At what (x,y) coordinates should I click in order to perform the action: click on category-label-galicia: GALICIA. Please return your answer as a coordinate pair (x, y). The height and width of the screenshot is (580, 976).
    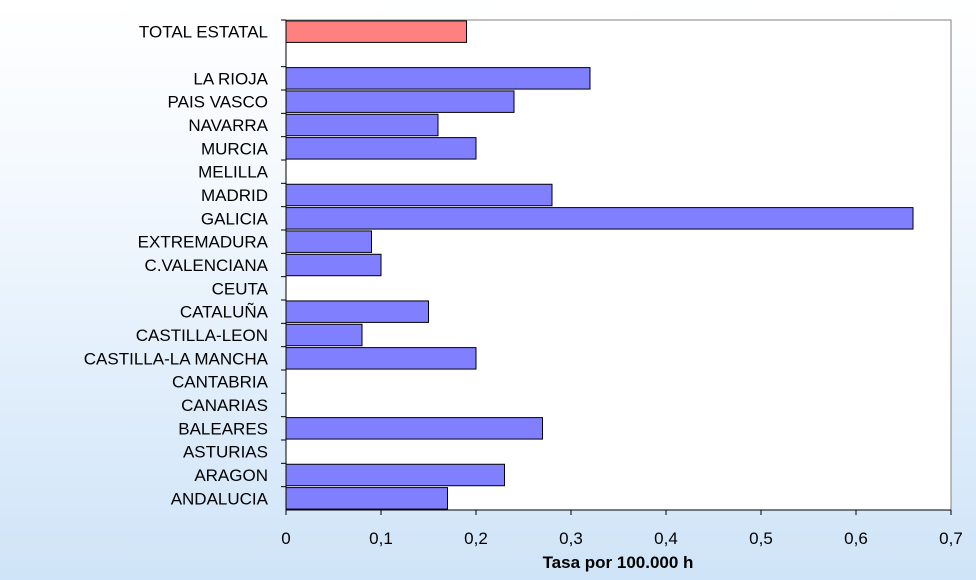
    Looking at the image, I should click on (235, 218).